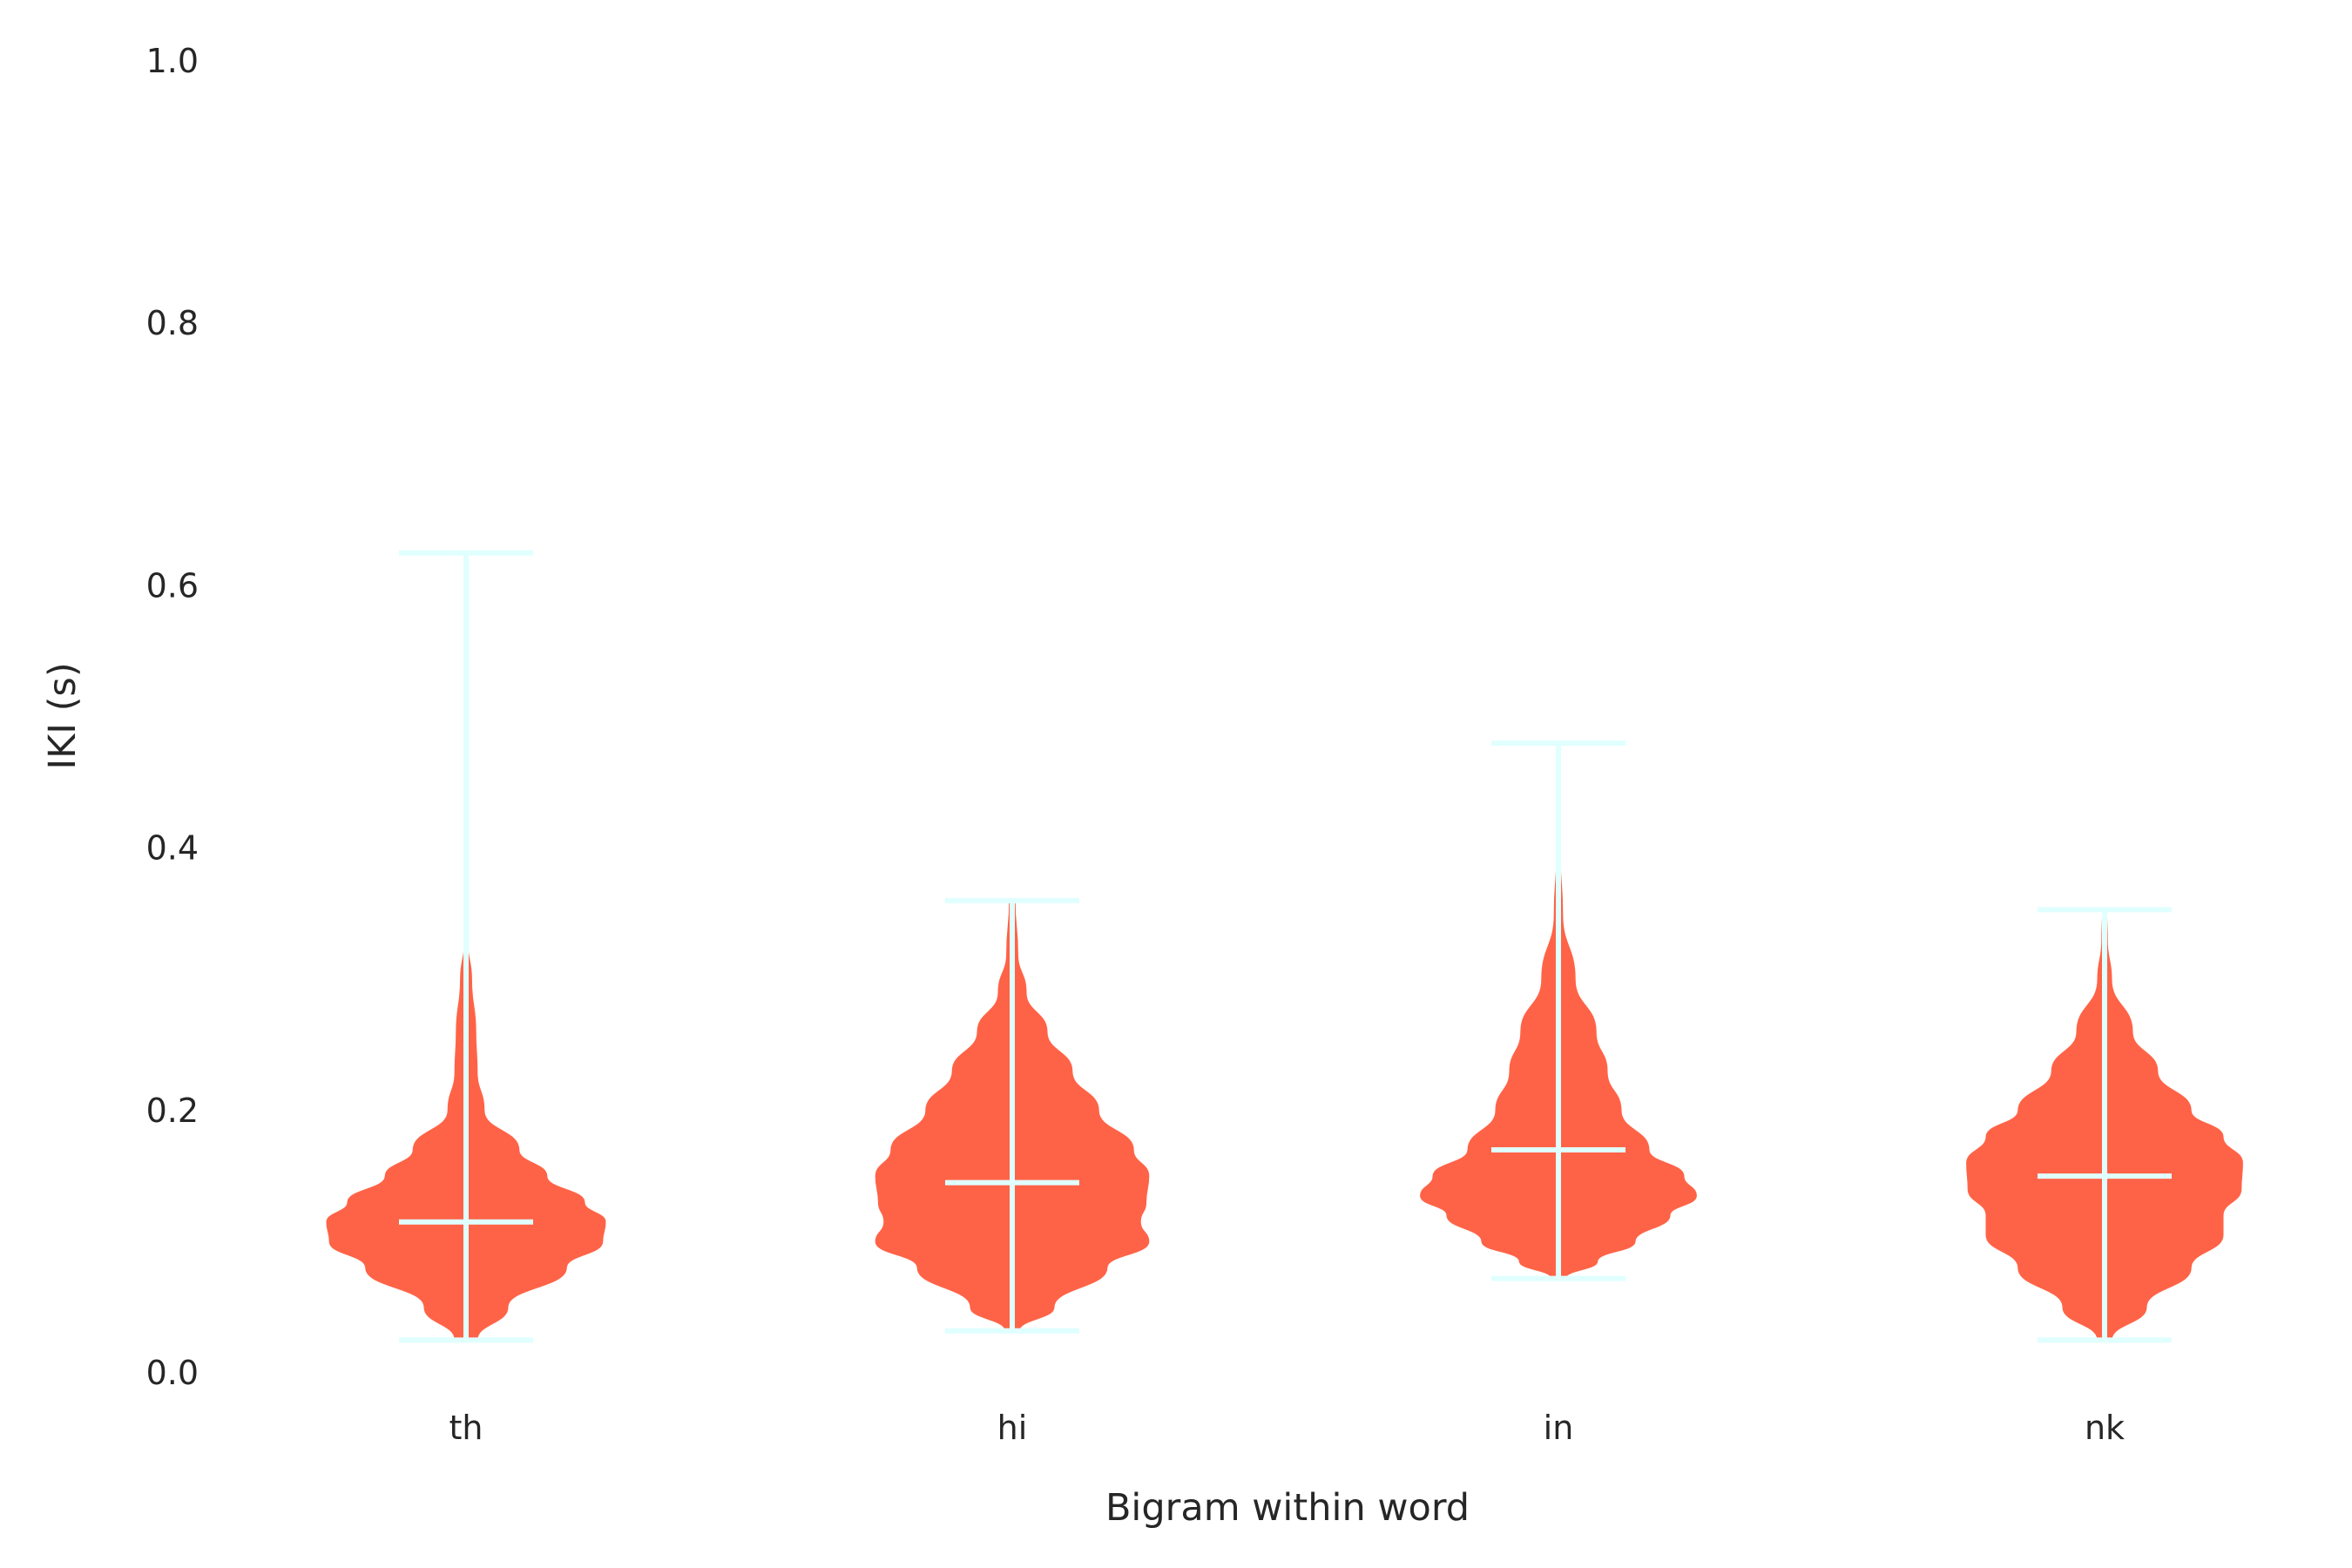  Describe the element at coordinates (1013, 1428) in the screenshot. I see `x-tick-label: hi` at that location.